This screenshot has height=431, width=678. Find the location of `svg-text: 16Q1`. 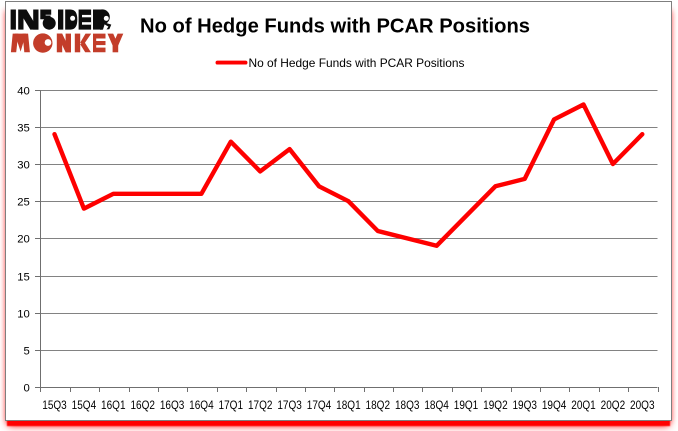

svg-text: 16Q1 is located at coordinates (113, 406).